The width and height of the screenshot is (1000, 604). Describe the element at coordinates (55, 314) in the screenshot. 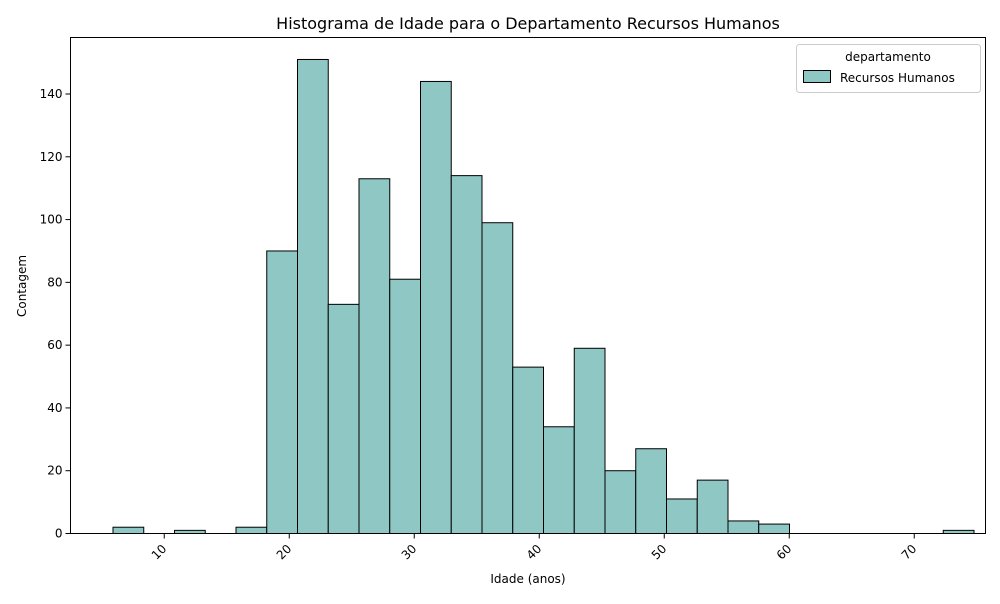

I see `y-axis: 0 20 40 60 80 100 120 140` at that location.